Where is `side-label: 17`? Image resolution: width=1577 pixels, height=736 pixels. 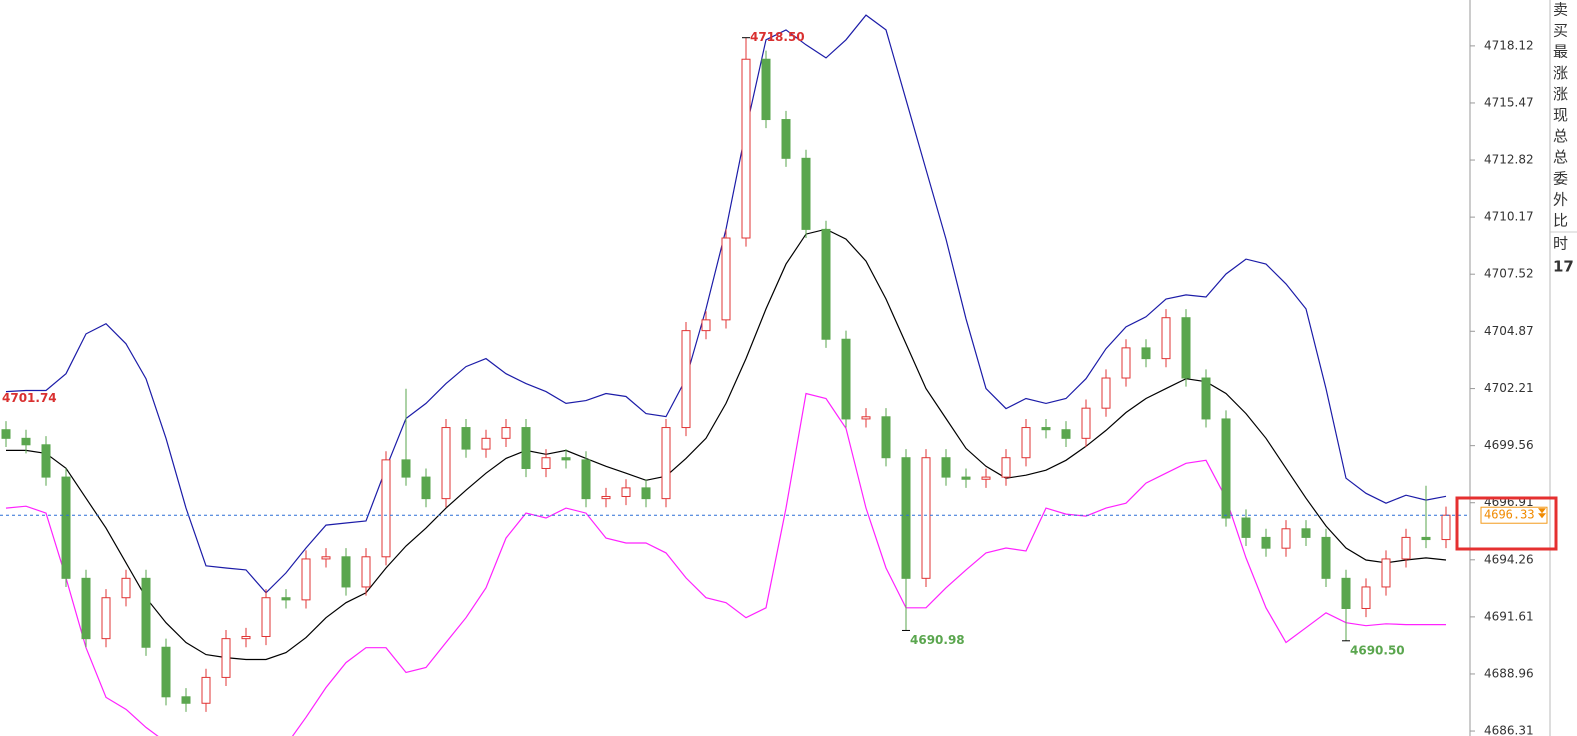
side-label: 17 is located at coordinates (1563, 267).